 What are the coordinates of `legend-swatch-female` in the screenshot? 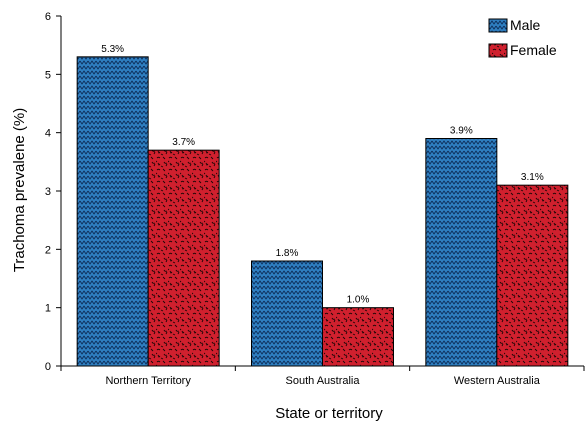 It's located at (498, 50).